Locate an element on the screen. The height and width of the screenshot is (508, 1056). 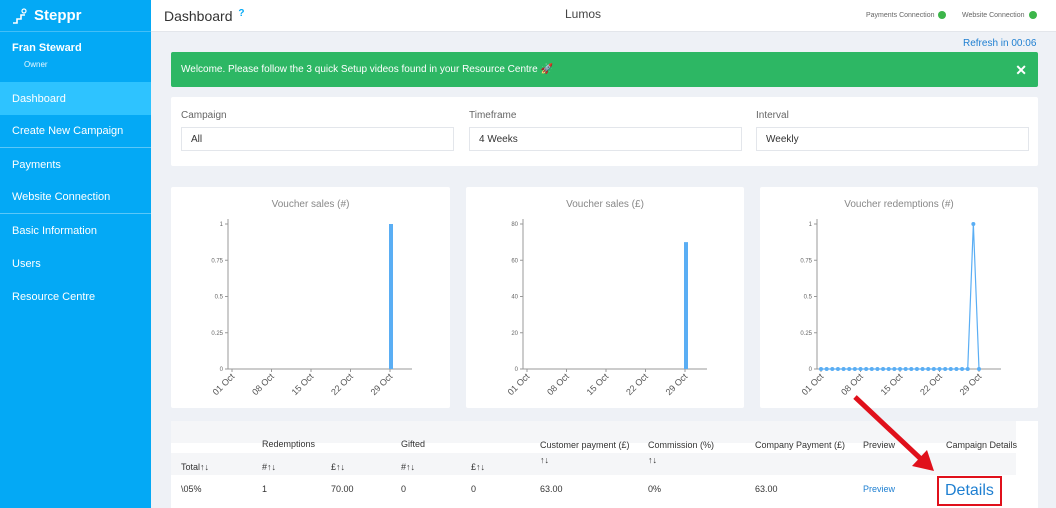
website-connection-status: Website Connection is located at coordinates (999, 15).